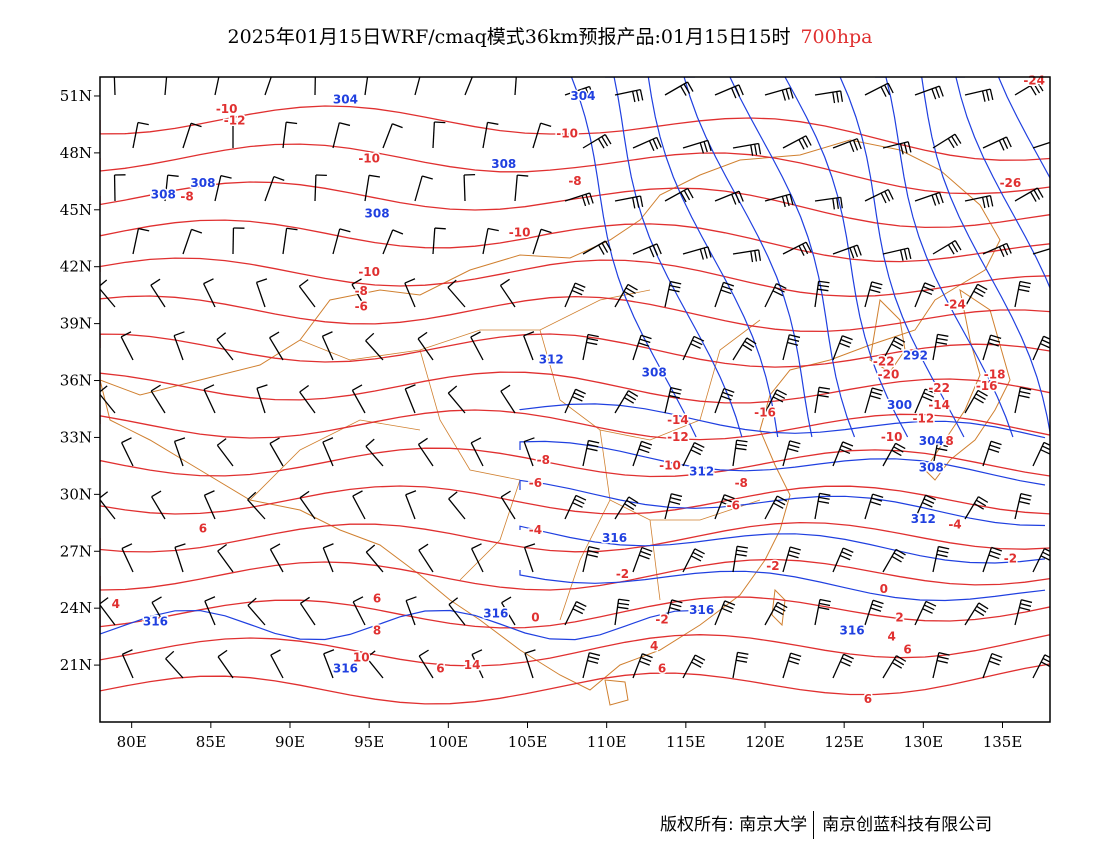  Describe the element at coordinates (899, 405) in the screenshot. I see `height-label: 300` at that location.